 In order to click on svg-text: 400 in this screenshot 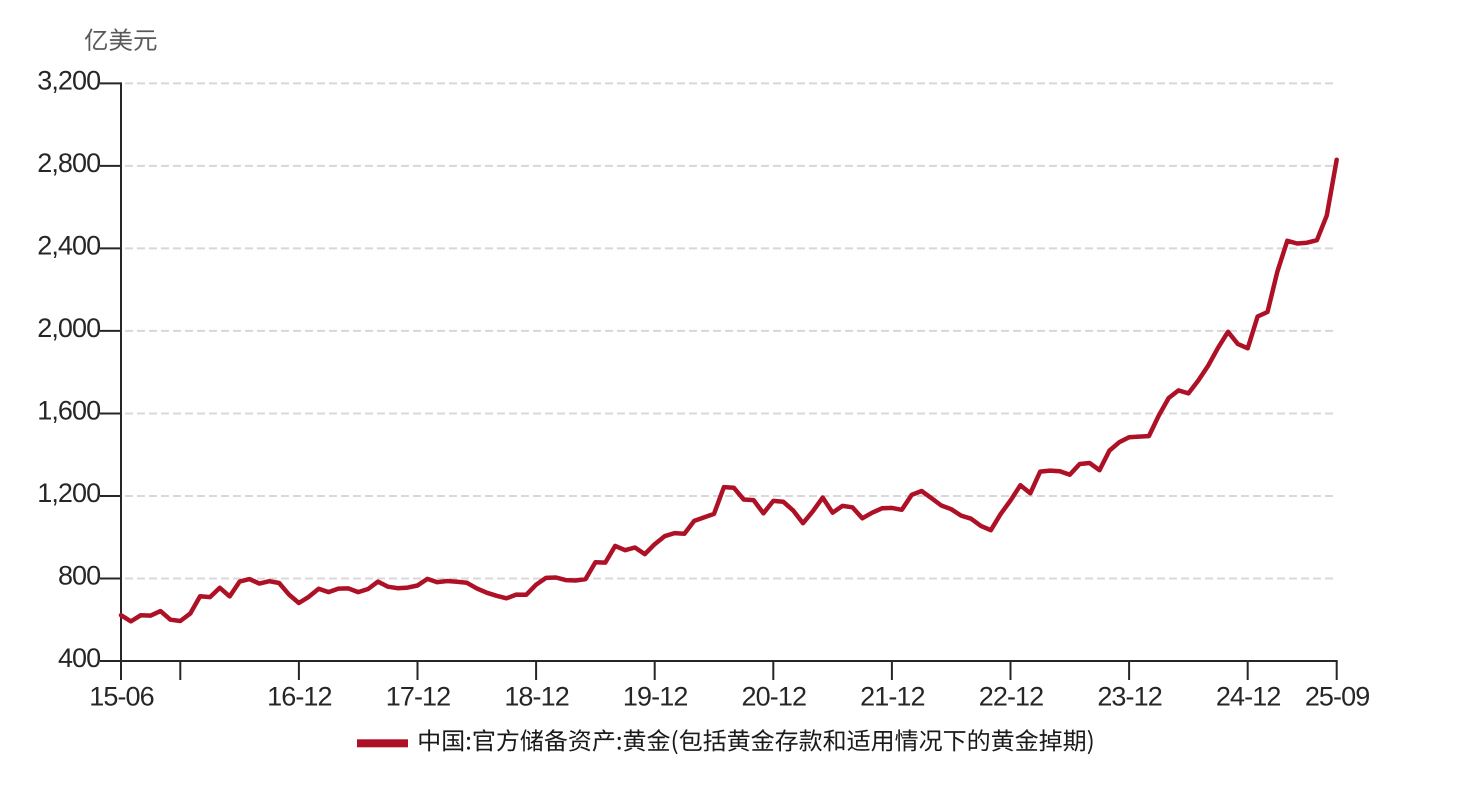, I will do `click(79, 658)`.